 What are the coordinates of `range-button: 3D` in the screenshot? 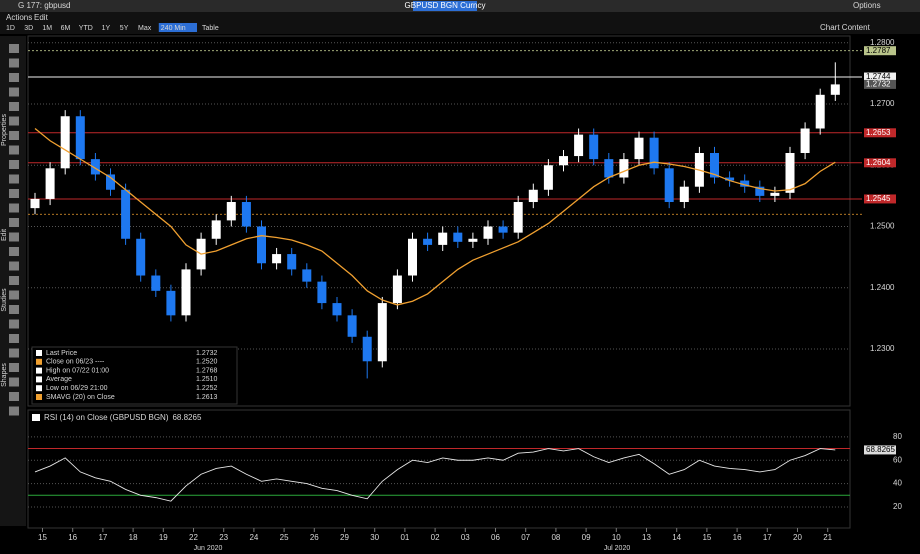 It's located at (28, 28).